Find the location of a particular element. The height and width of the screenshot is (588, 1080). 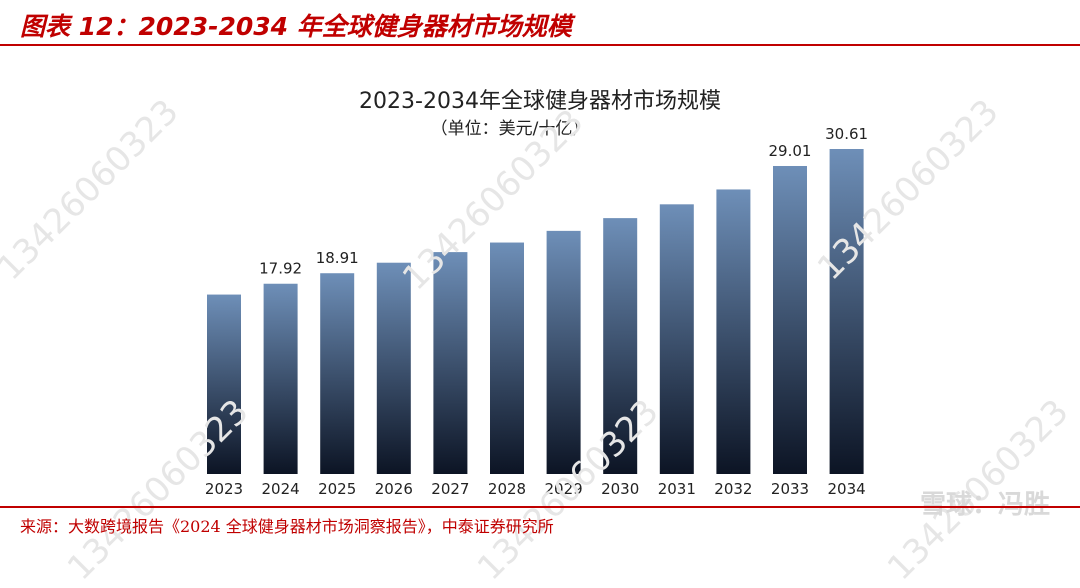

bar-2030 is located at coordinates (620, 346).